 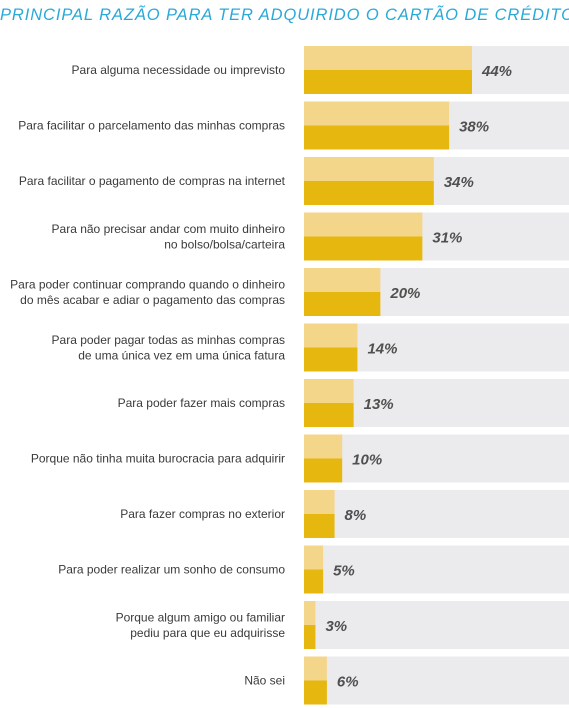 What do you see at coordinates (336, 626) in the screenshot?
I see `data-label: 3%` at bounding box center [336, 626].